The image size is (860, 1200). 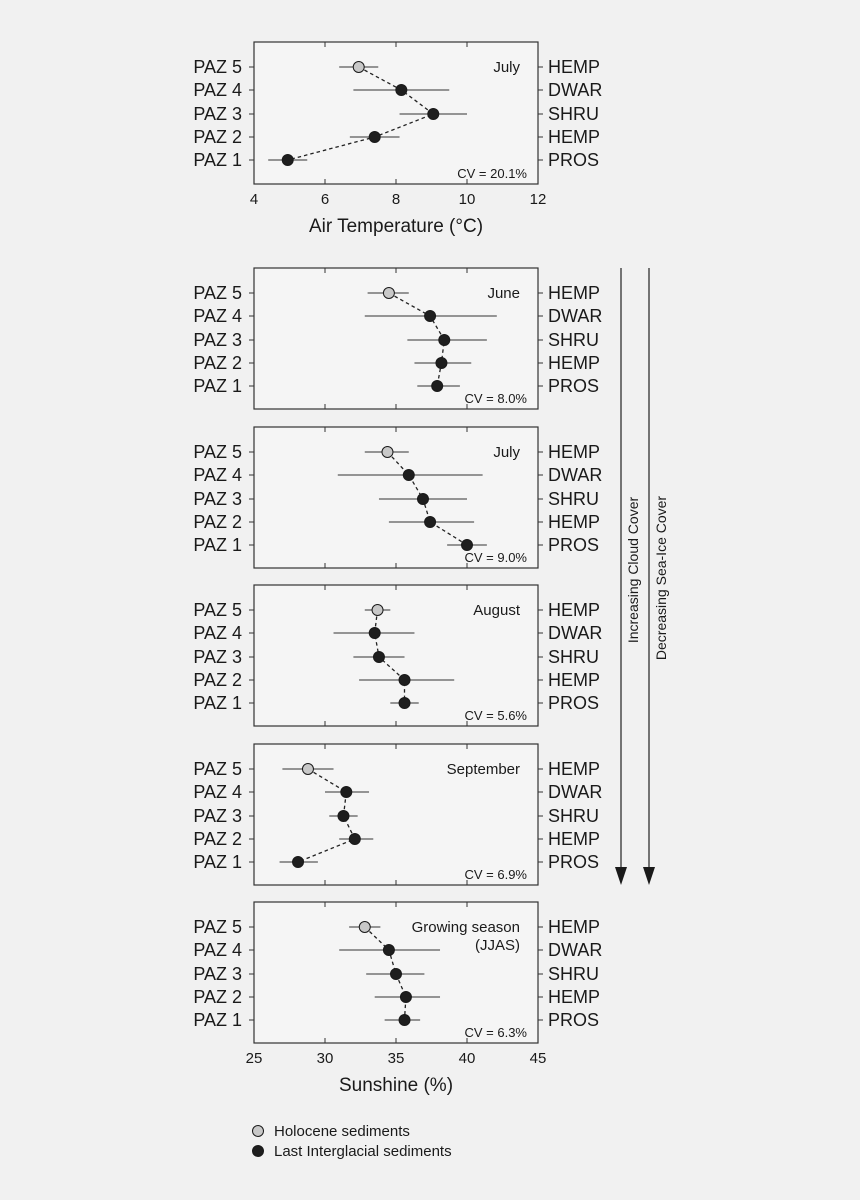 What do you see at coordinates (503, 293) in the screenshot?
I see `panel-title: June` at bounding box center [503, 293].